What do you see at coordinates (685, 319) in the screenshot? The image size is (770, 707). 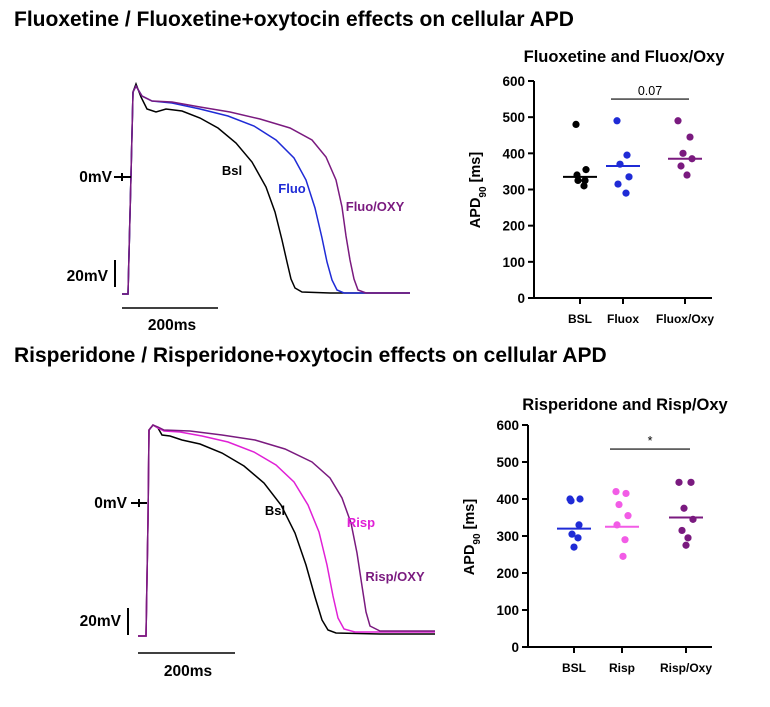 I see `x-tick-label: Fluox/Oxy` at bounding box center [685, 319].